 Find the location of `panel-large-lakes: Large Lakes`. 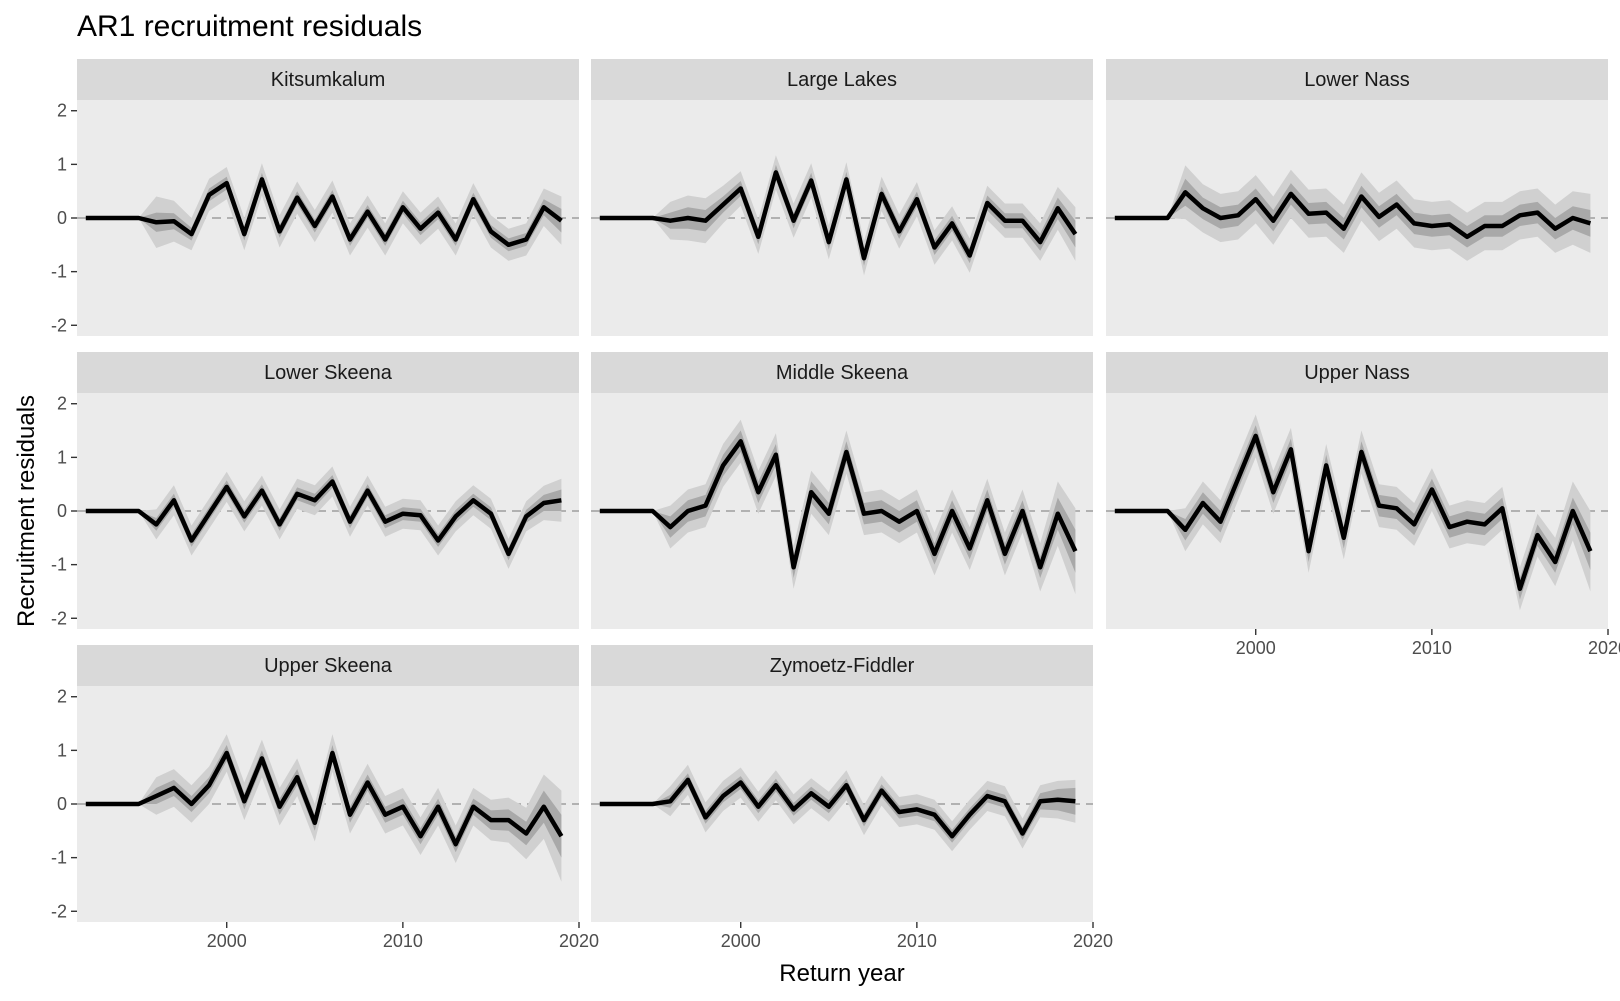

panel-large-lakes: Large Lakes is located at coordinates (842, 197).